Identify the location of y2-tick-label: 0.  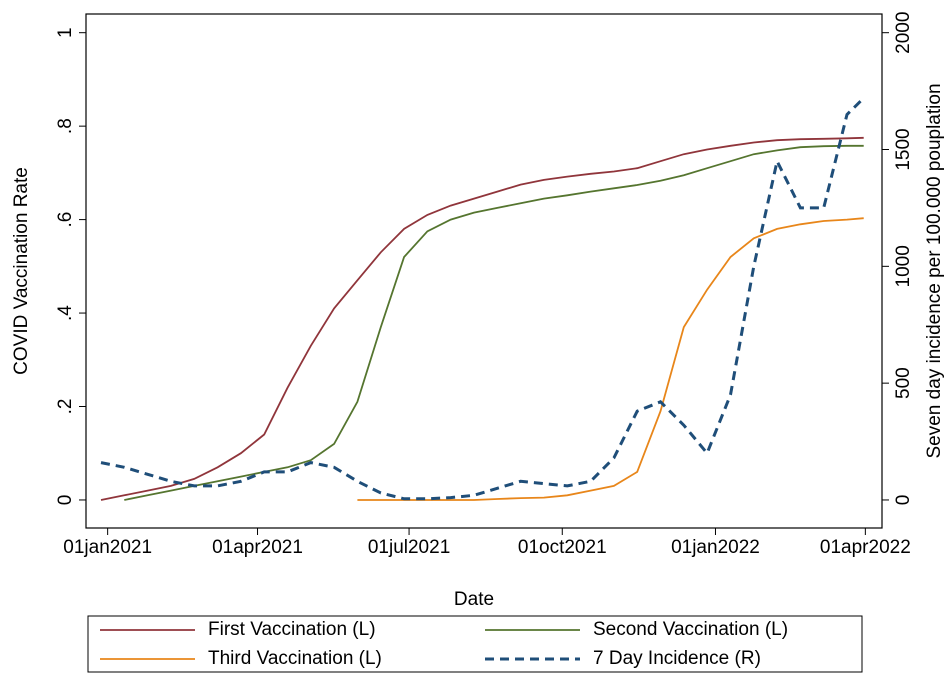
(903, 500).